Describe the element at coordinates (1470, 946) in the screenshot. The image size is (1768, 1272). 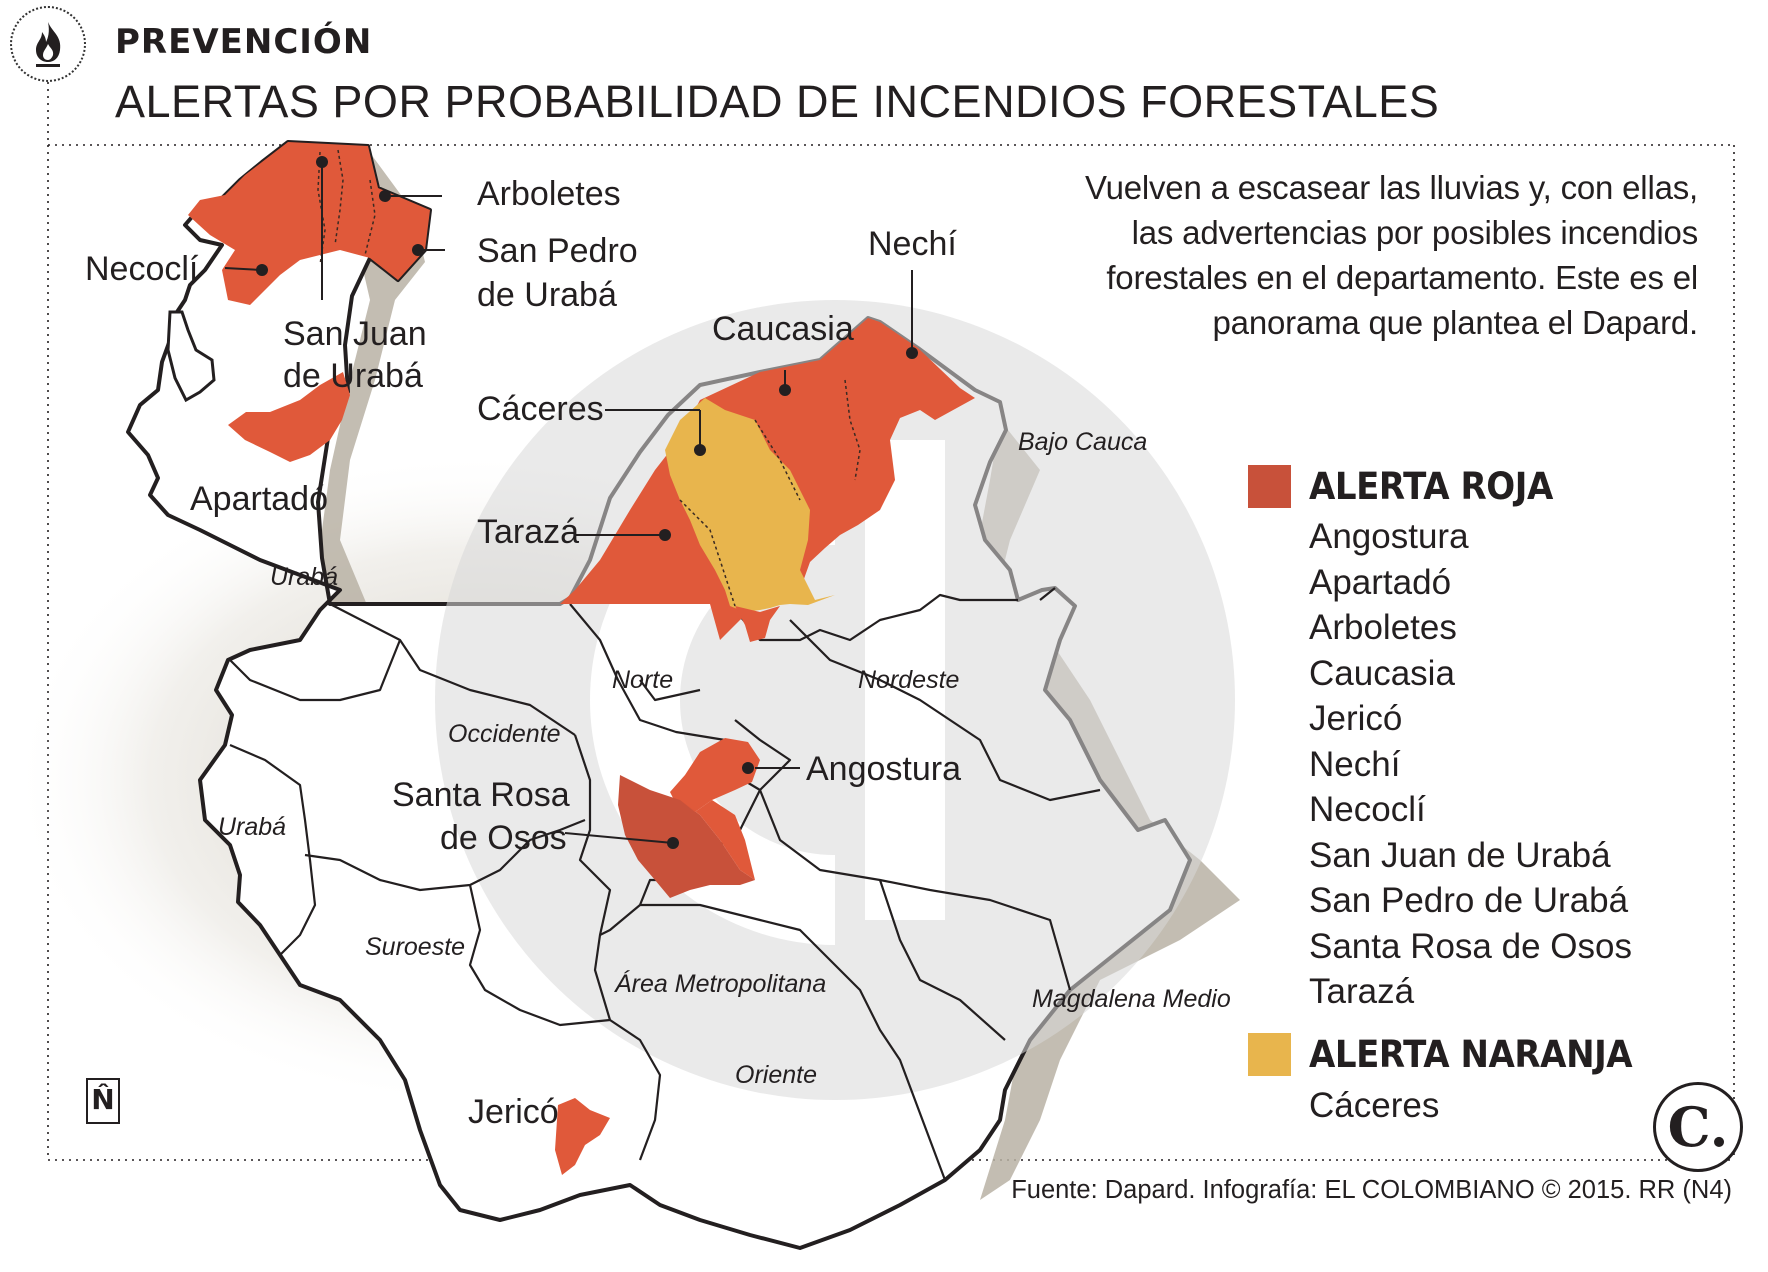
I see `legend-item: Santa Rosa de Osos` at that location.